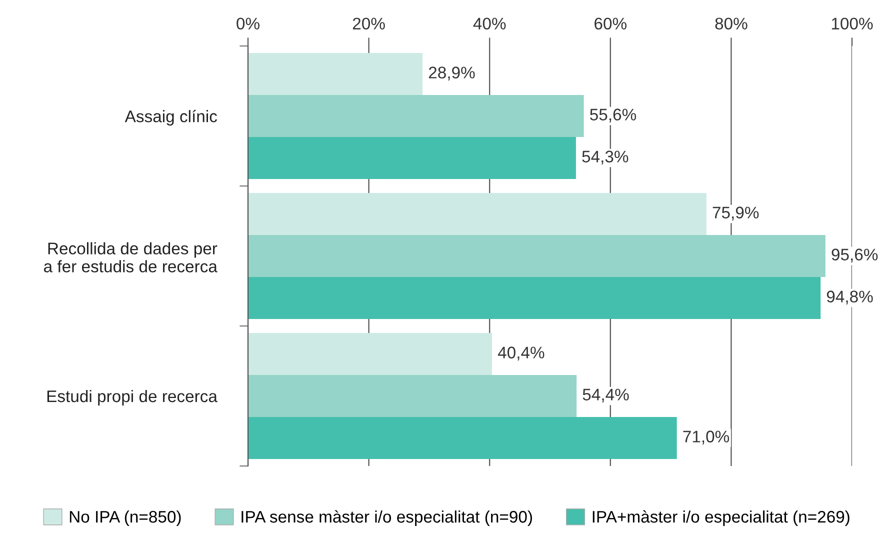  Describe the element at coordinates (721, 518) in the screenshot. I see `legend-label: IPA+màster i/o especialitat (n=269)` at that location.